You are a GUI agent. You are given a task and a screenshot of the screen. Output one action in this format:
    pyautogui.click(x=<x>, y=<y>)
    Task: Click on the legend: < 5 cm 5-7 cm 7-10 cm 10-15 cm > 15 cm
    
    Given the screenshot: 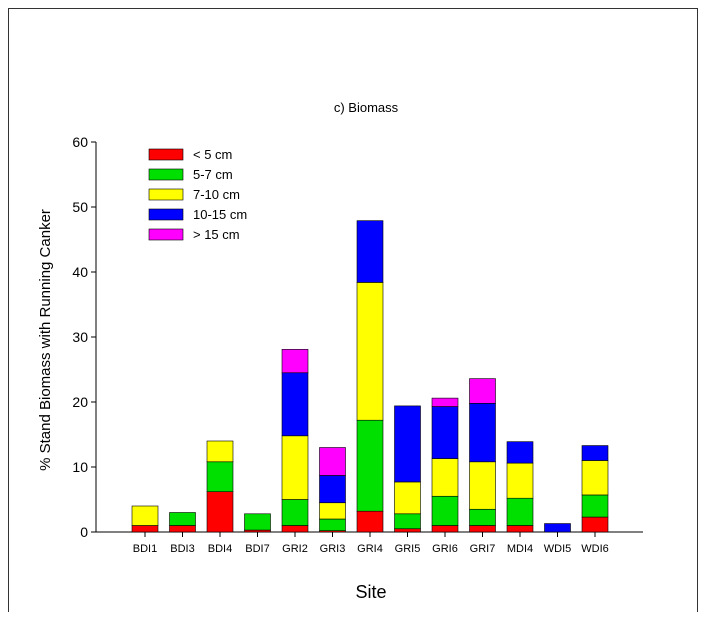 What is the action you would take?
    pyautogui.click(x=197, y=194)
    